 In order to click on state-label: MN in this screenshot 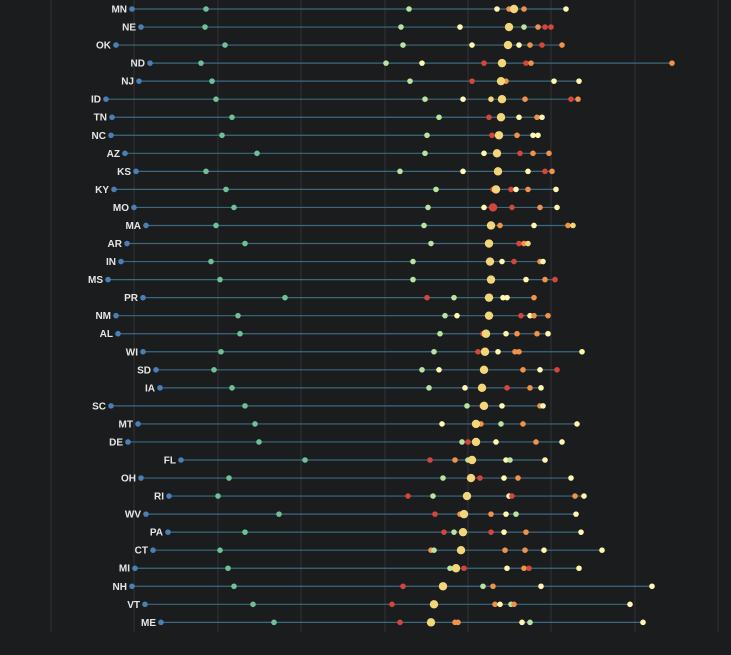, I will do `click(119, 10)`.